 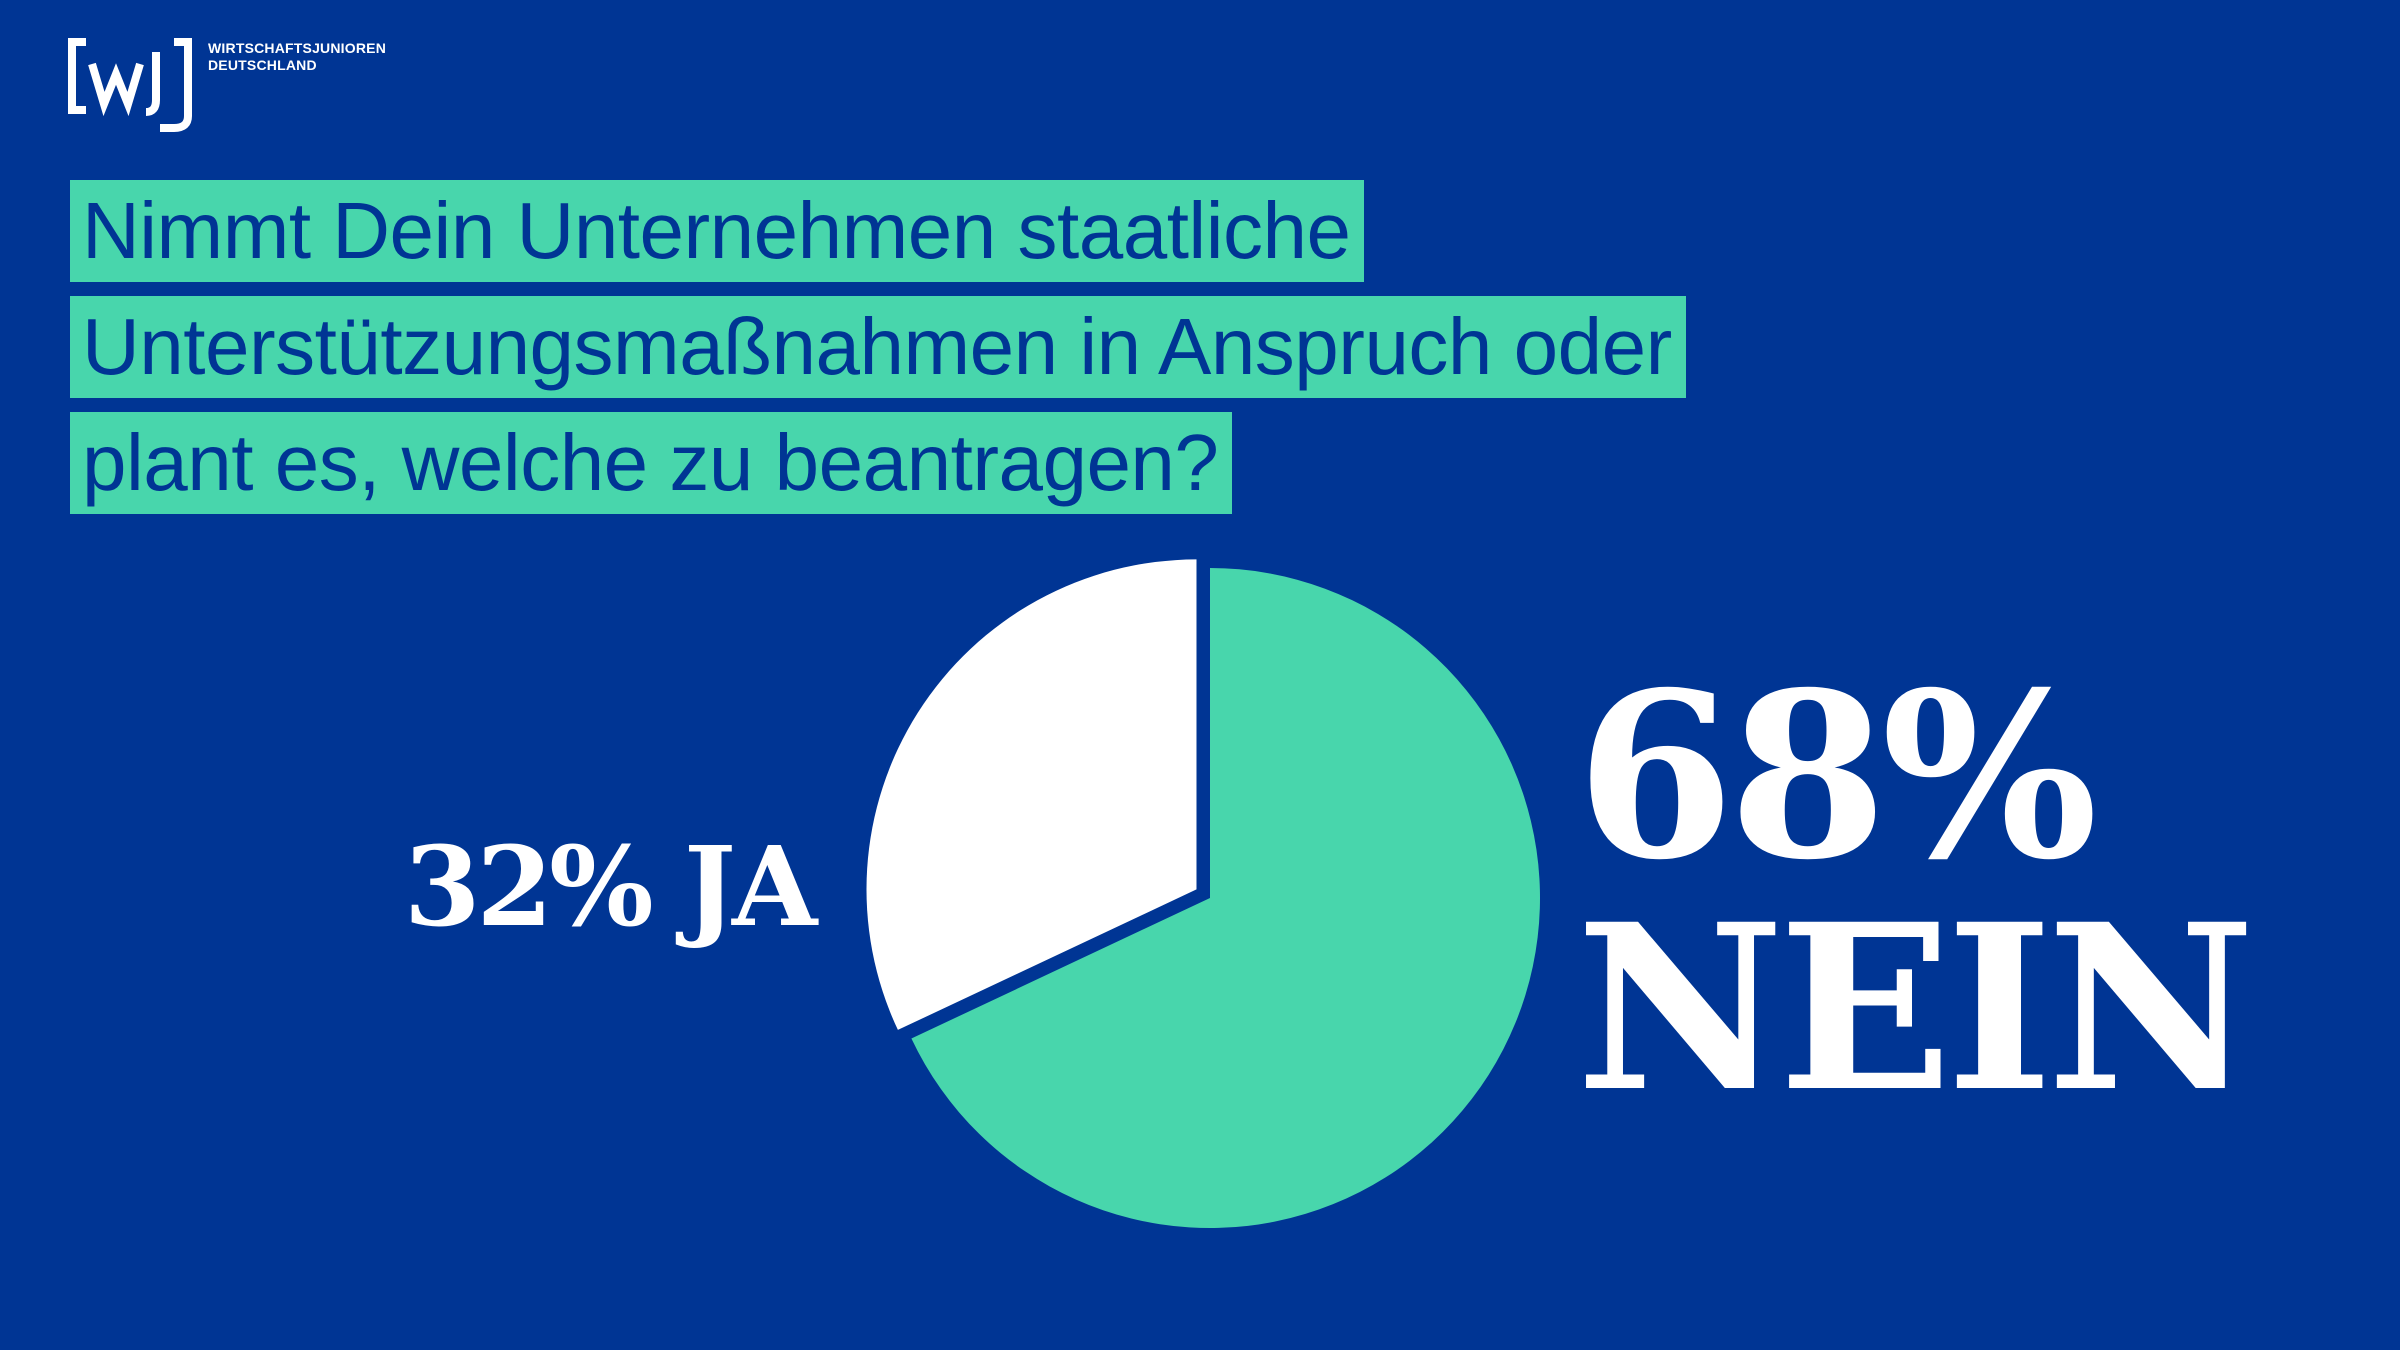 I want to click on slice-label-nein-value: 68%, so click(x=1837, y=776).